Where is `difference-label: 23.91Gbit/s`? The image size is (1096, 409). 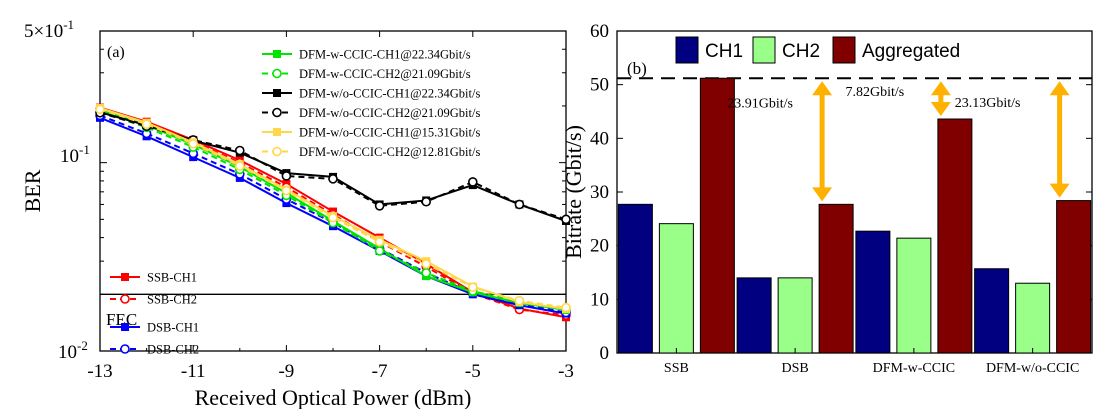
difference-label: 23.91Gbit/s is located at coordinates (760, 104).